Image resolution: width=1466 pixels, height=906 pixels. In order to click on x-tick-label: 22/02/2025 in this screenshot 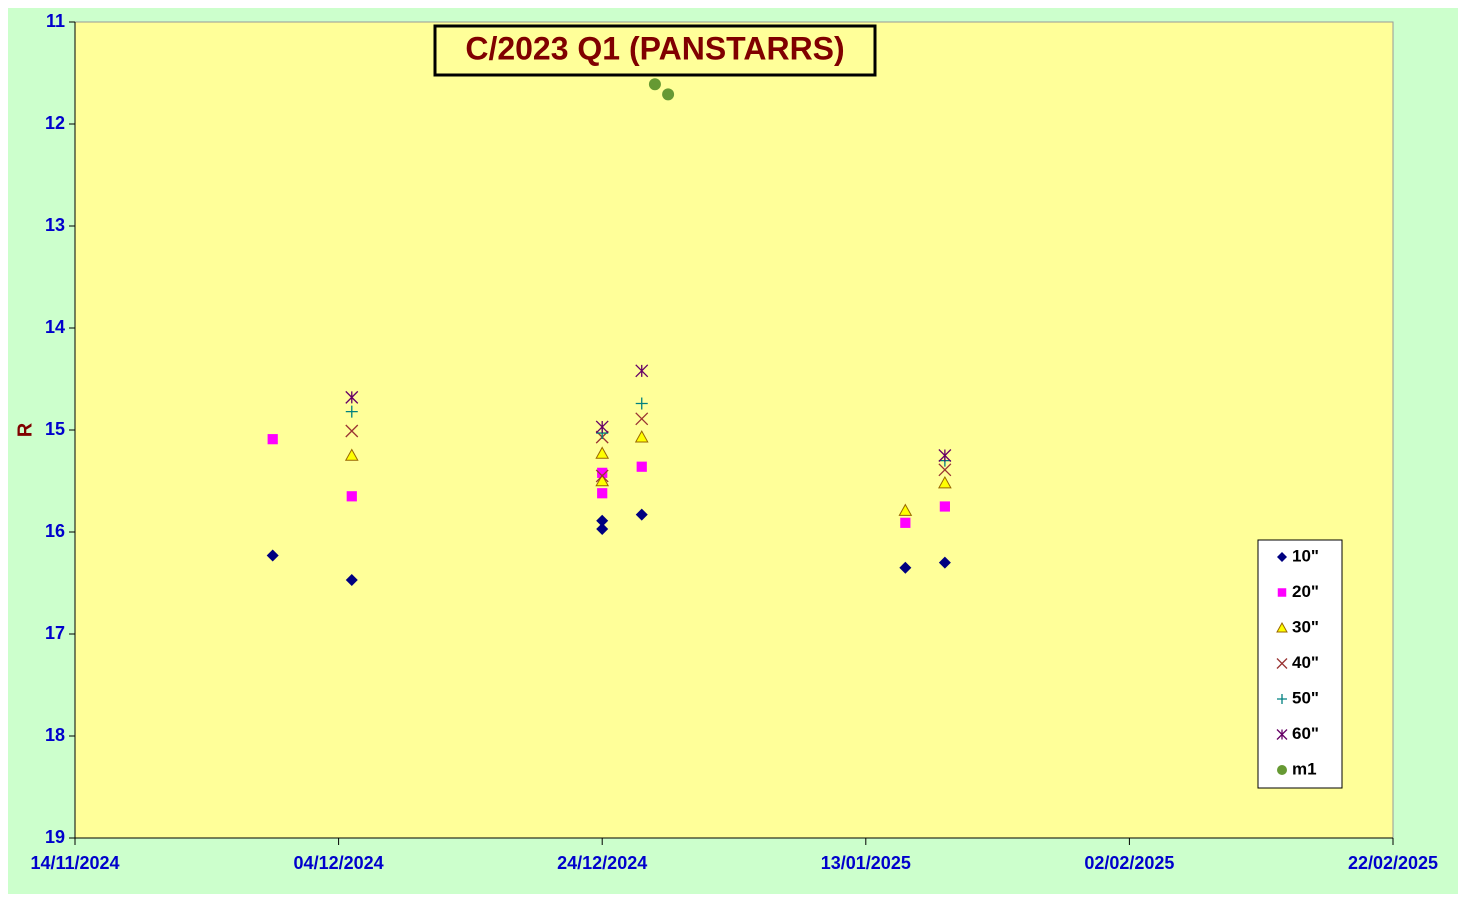, I will do `click(1393, 863)`.